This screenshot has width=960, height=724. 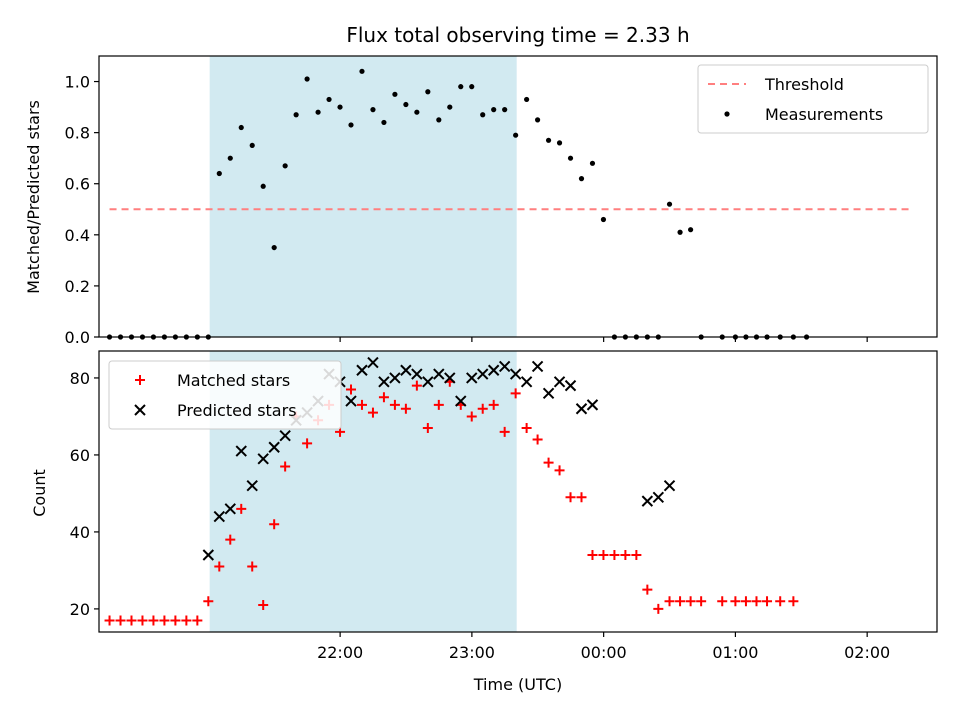 What do you see at coordinates (140, 410) in the screenshot?
I see `legend-predicted-swatch` at bounding box center [140, 410].